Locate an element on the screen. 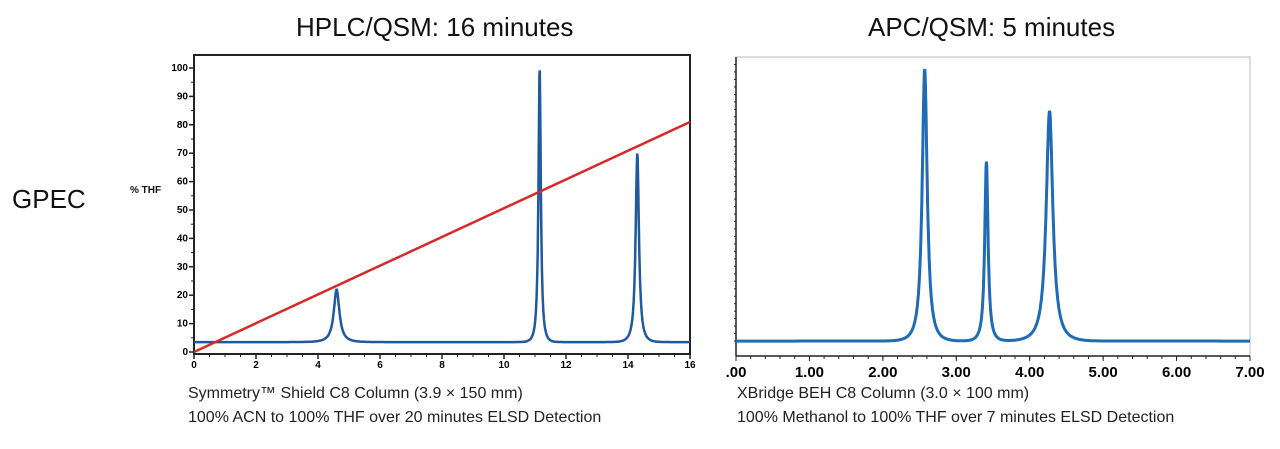  x-tick-label: 7.00 is located at coordinates (1249, 372).